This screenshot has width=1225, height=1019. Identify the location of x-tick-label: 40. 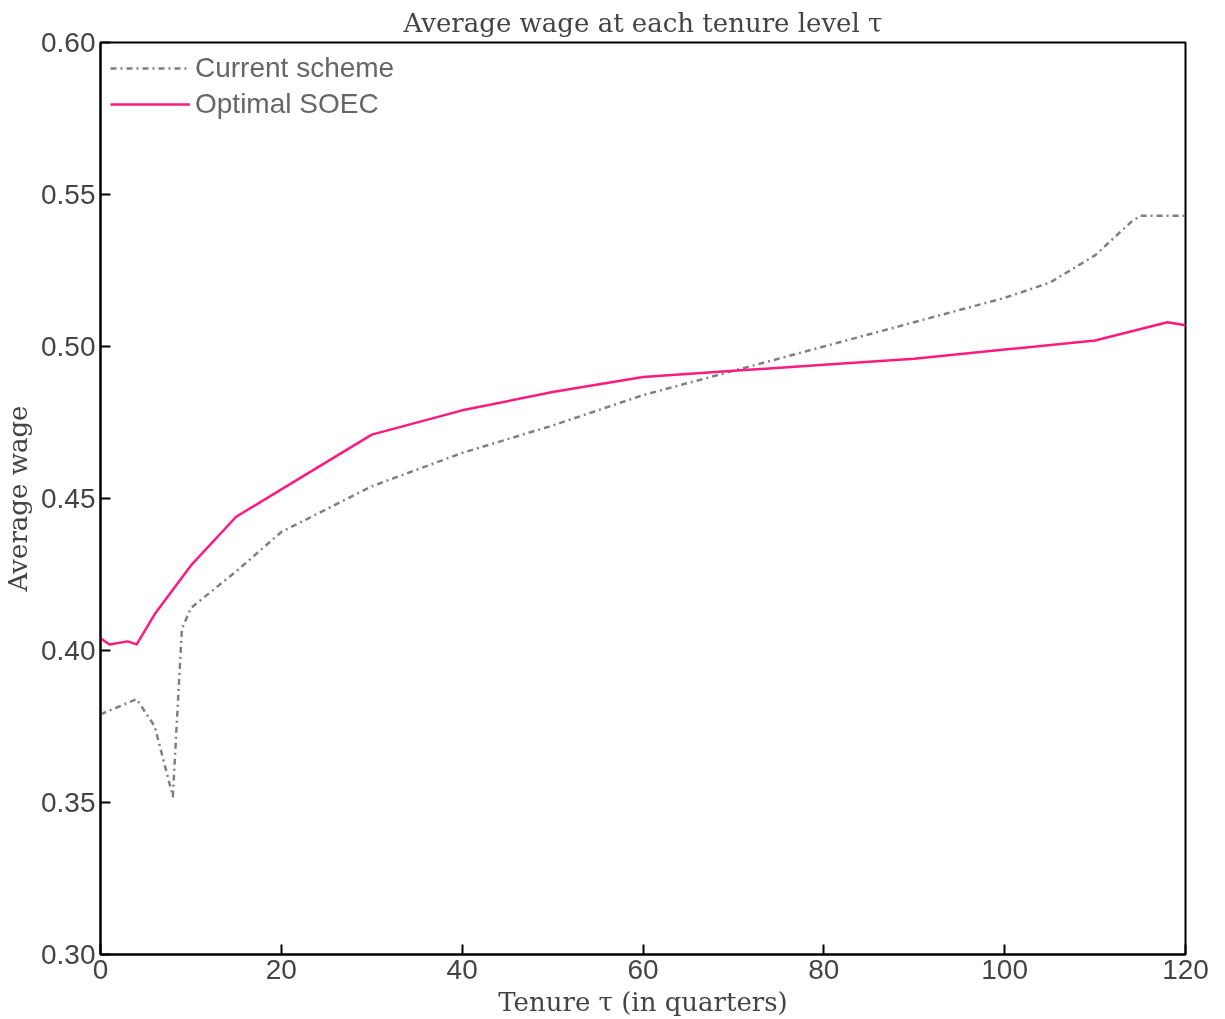
(462, 969).